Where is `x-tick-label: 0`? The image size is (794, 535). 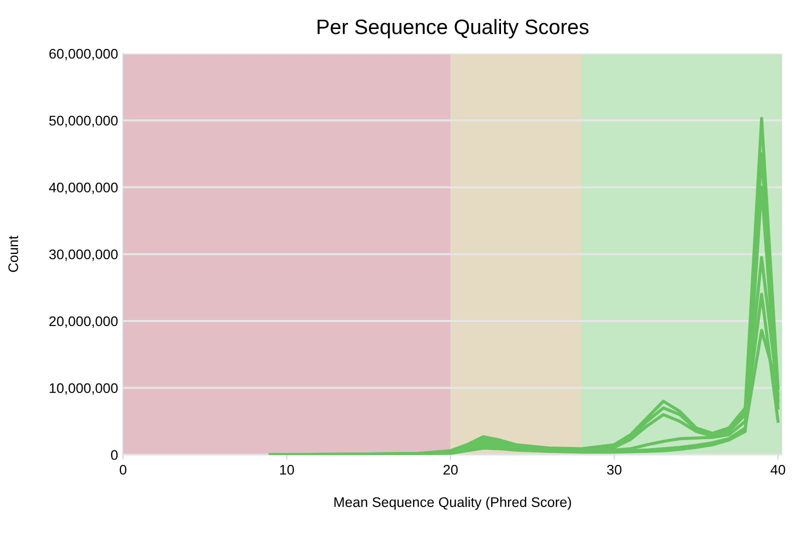 x-tick-label: 0 is located at coordinates (123, 469).